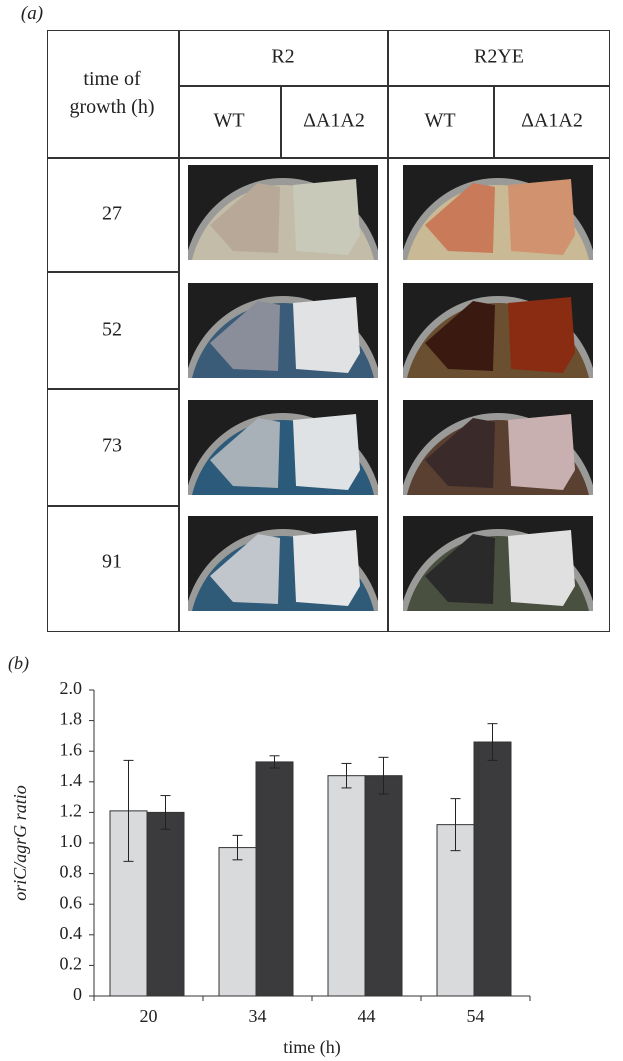 This screenshot has width=623, height=1061. I want to click on y-tick-label: 1.6, so click(71, 749).